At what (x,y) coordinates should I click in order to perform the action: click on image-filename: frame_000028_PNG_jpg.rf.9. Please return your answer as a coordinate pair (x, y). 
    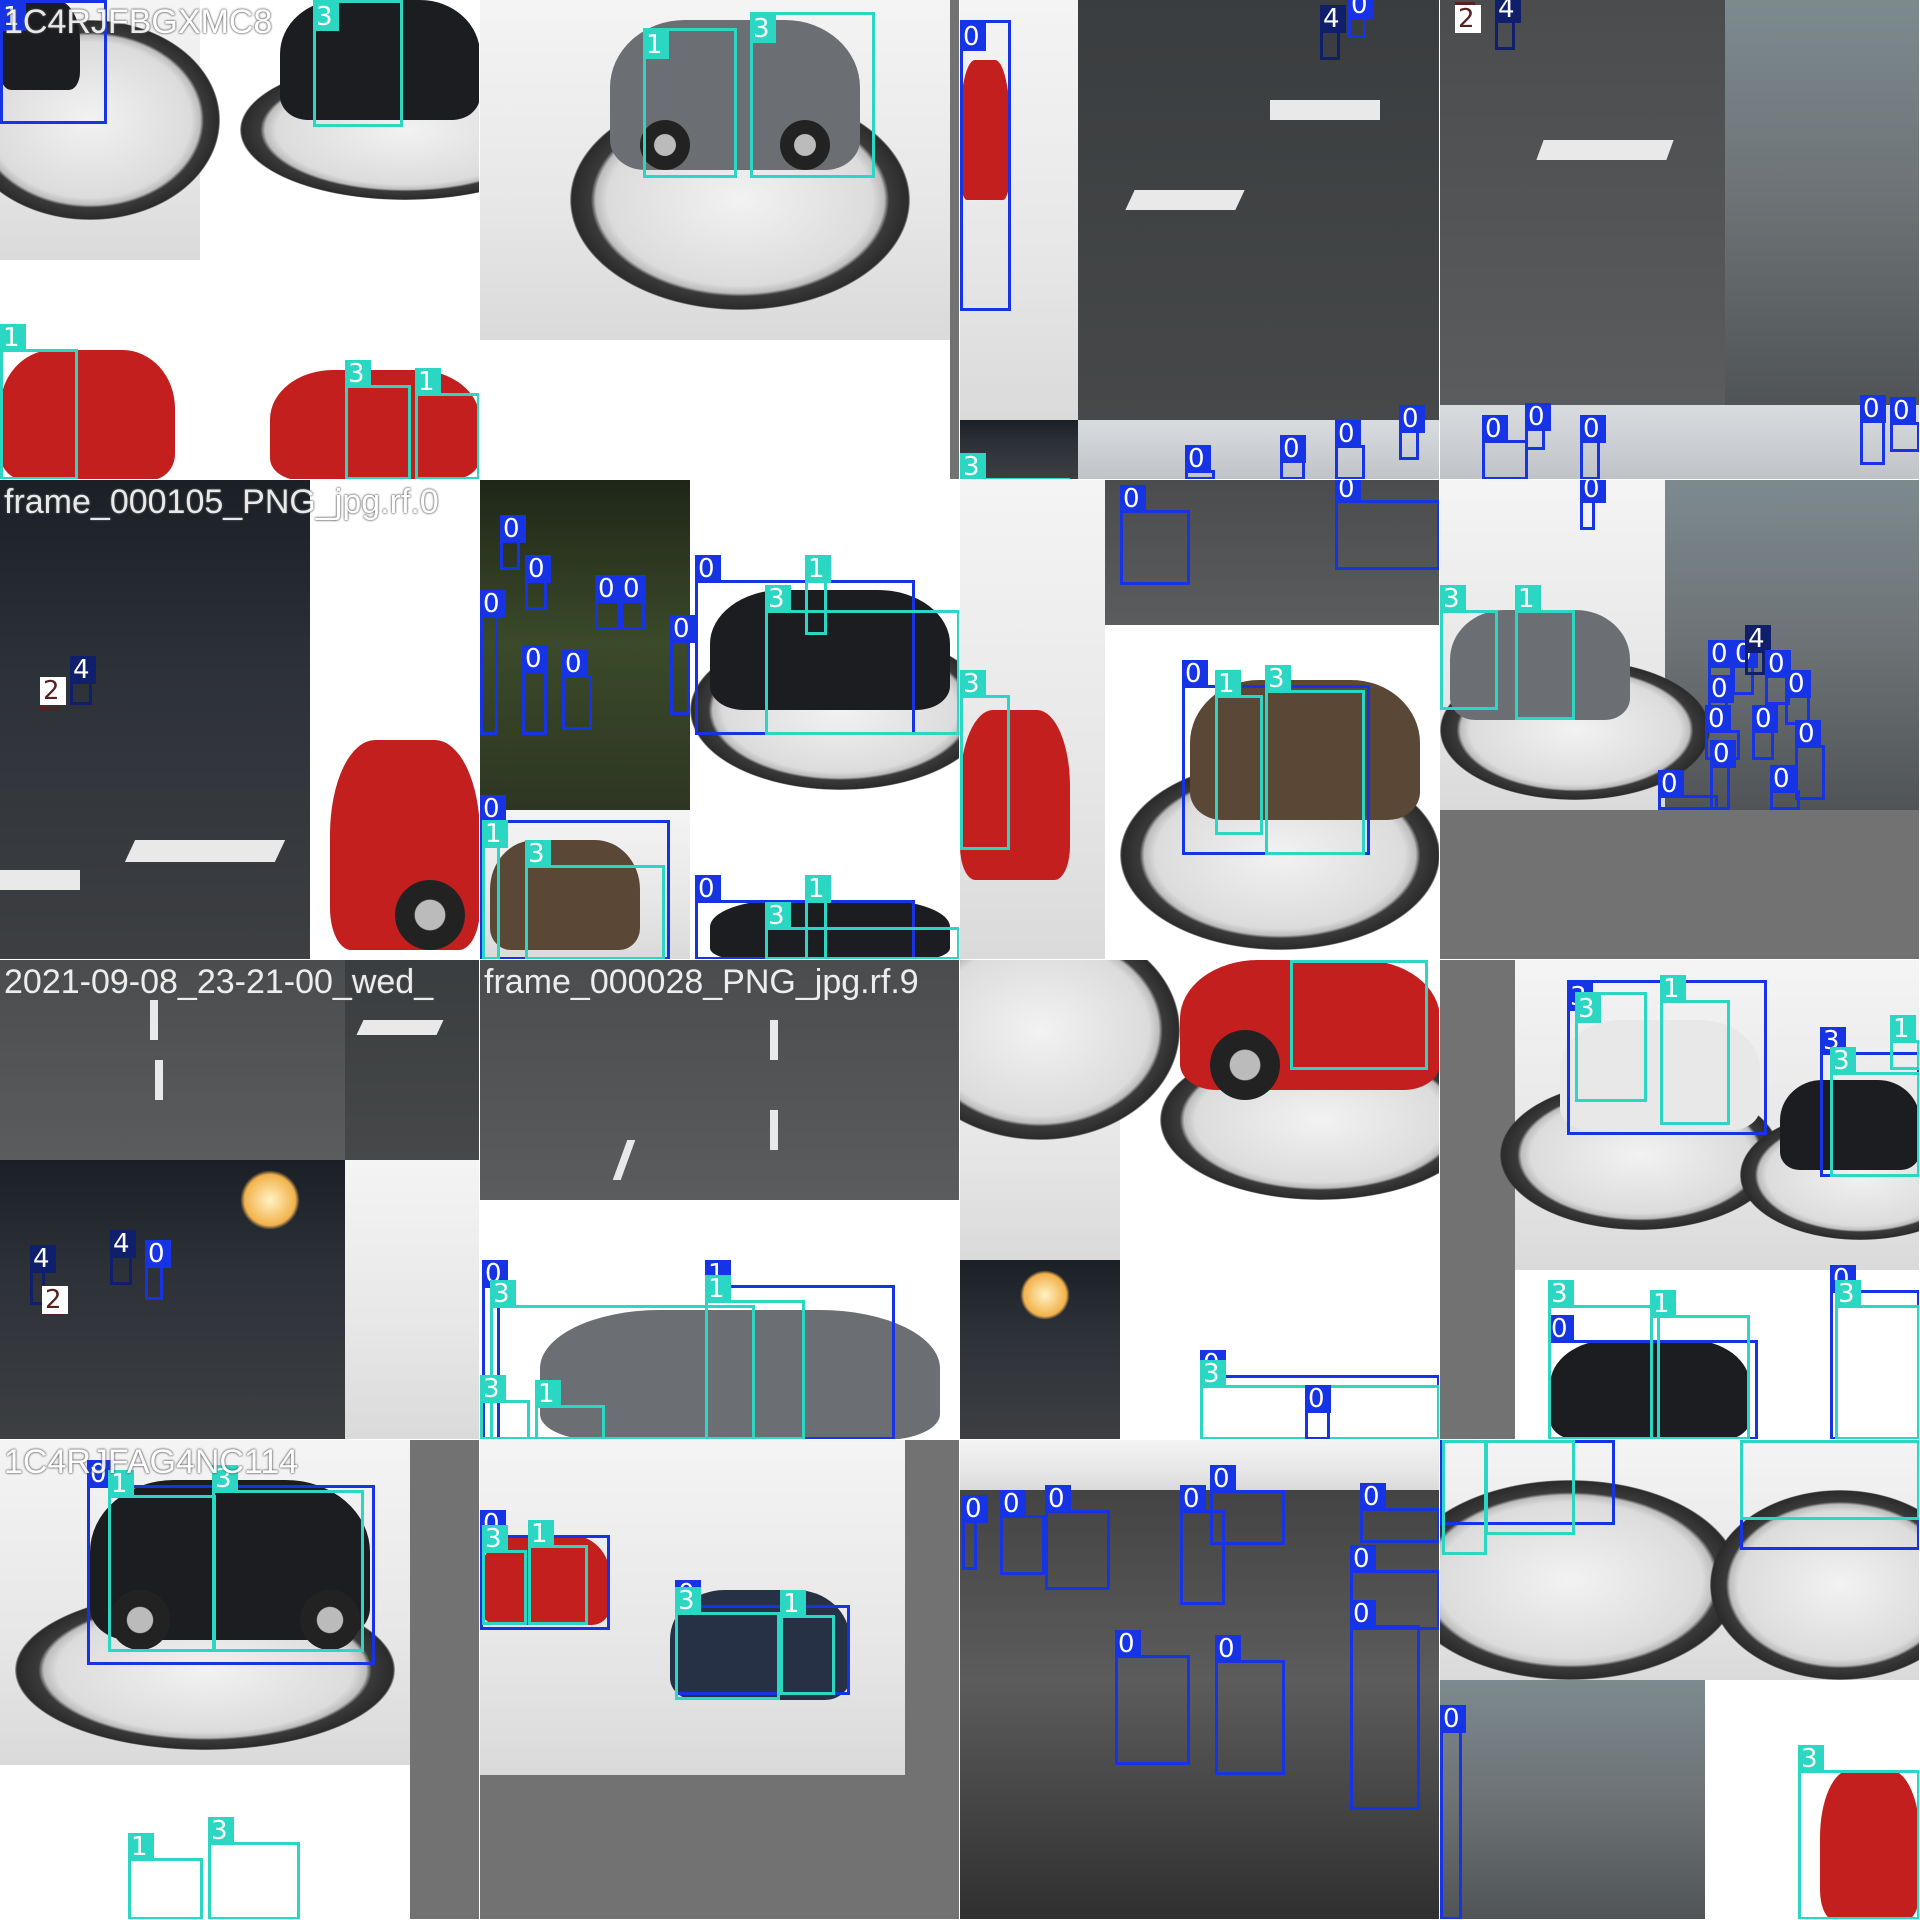
    Looking at the image, I should click on (701, 982).